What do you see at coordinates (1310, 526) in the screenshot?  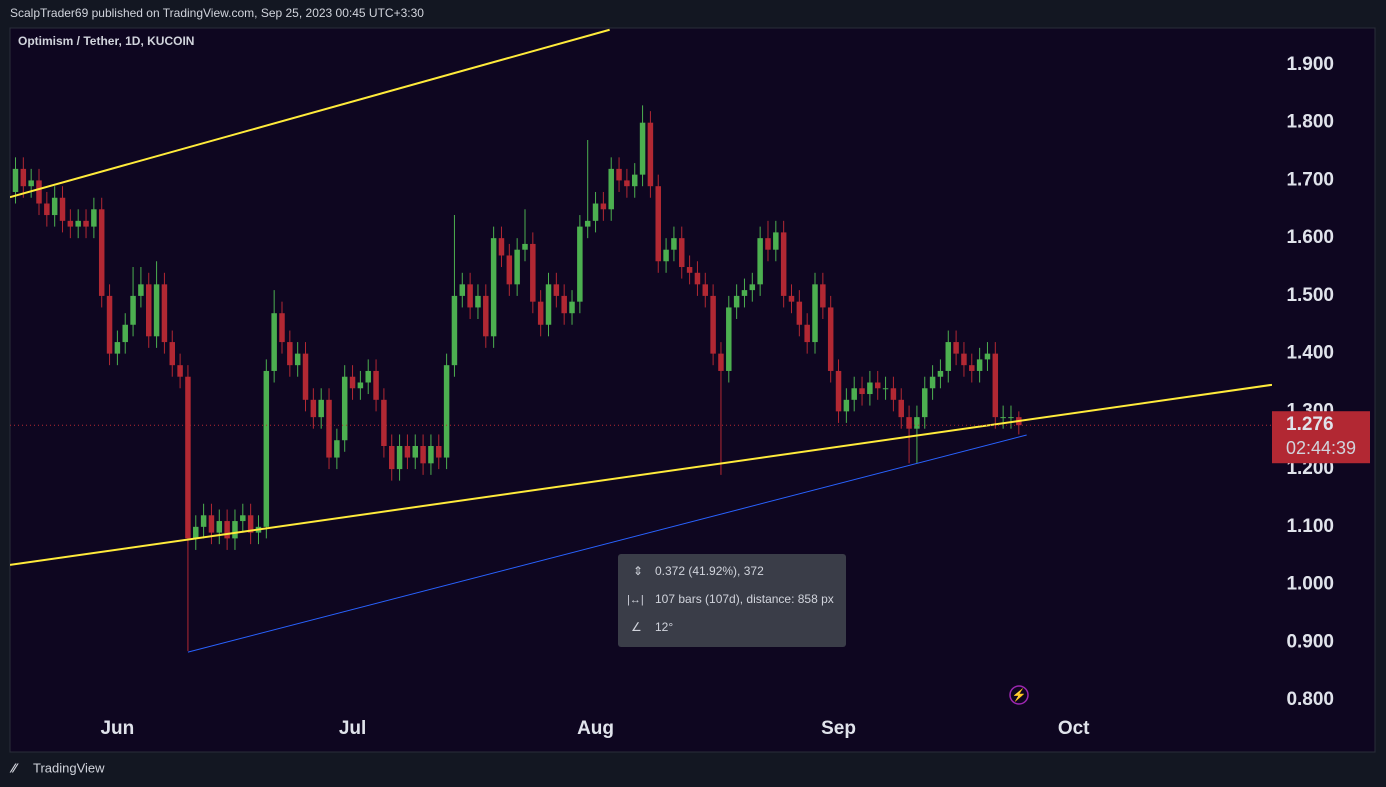 I see `y-tick-label: 1.100` at bounding box center [1310, 526].